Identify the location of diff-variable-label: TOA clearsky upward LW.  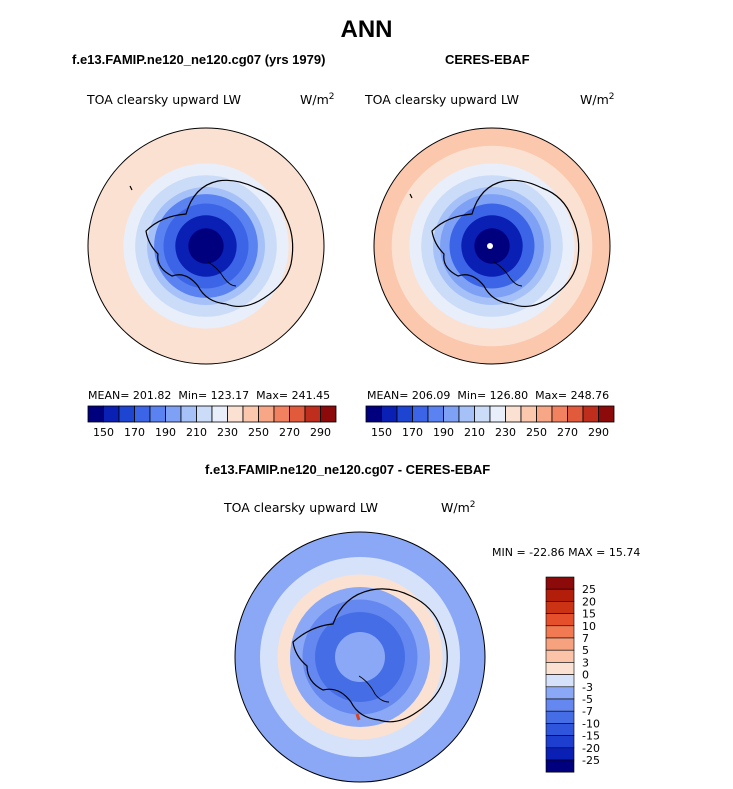
(301, 507).